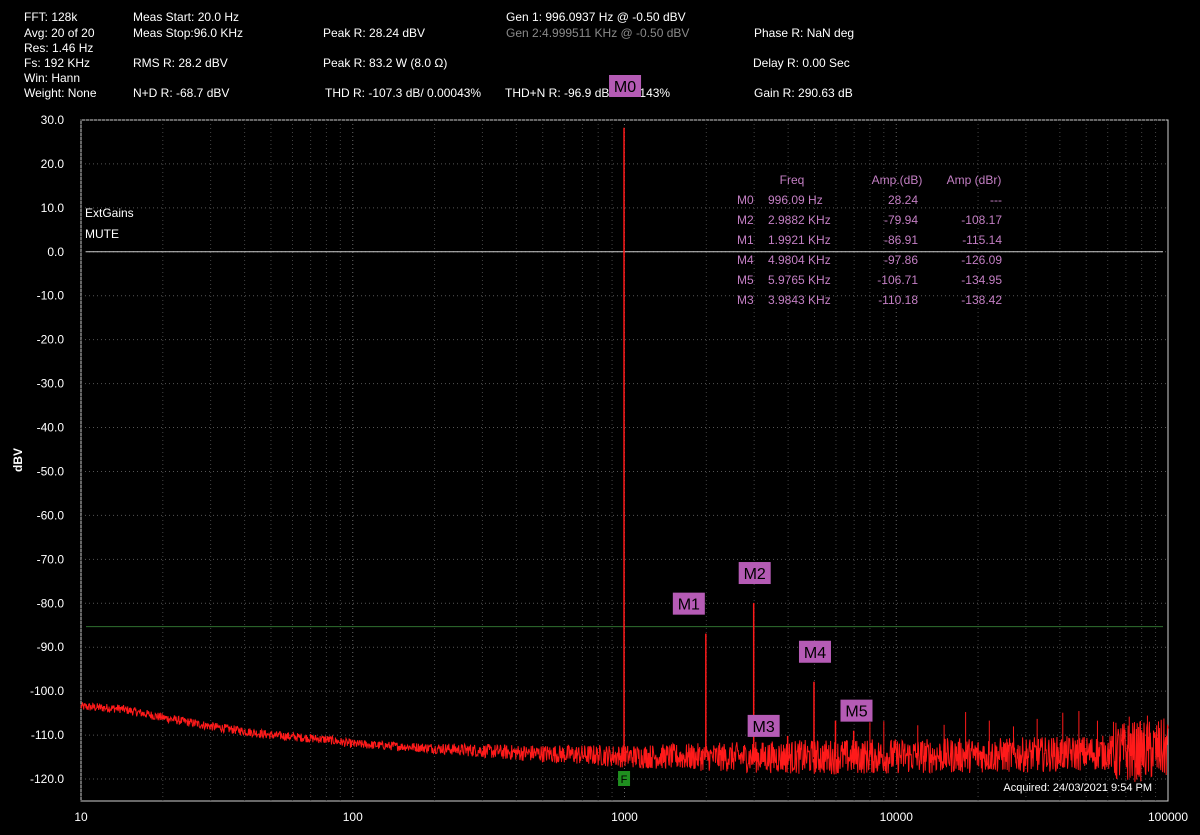 The height and width of the screenshot is (835, 1200). Describe the element at coordinates (795, 200) in the screenshot. I see `marker-table-cell: 996.09 Hz` at that location.